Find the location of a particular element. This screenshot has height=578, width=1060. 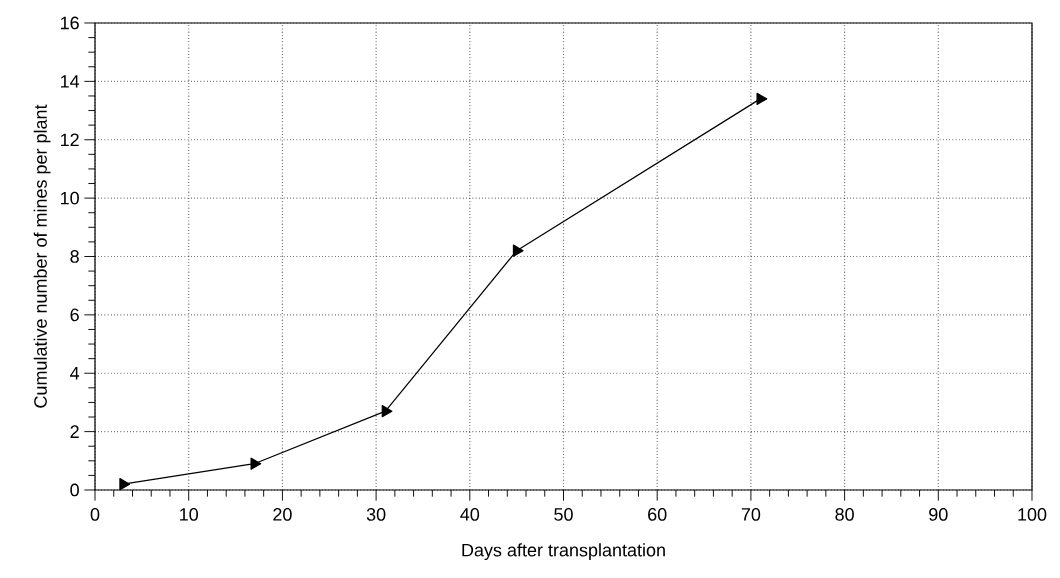

x-tick-label: 70 is located at coordinates (751, 514).